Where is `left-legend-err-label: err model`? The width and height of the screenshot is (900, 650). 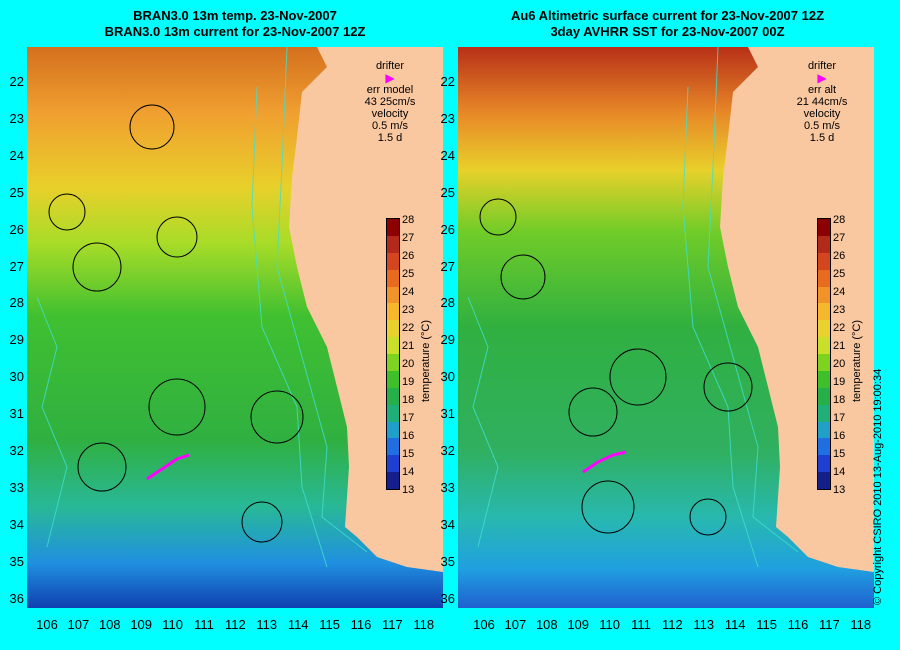
left-legend-err-label: err model is located at coordinates (390, 90).